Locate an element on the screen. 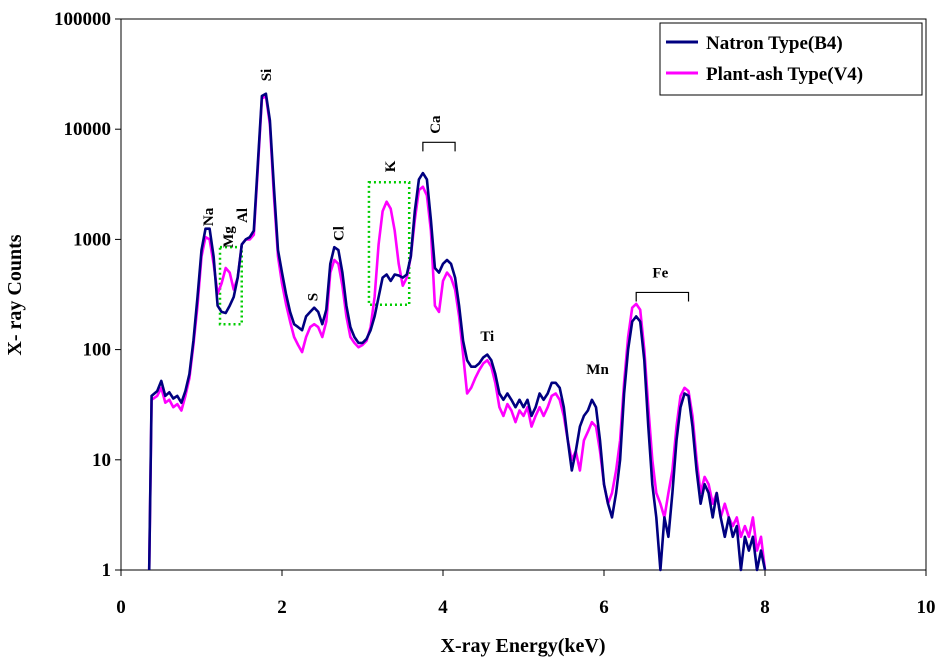 The height and width of the screenshot is (664, 939). x-tick-label: 4 is located at coordinates (443, 607).